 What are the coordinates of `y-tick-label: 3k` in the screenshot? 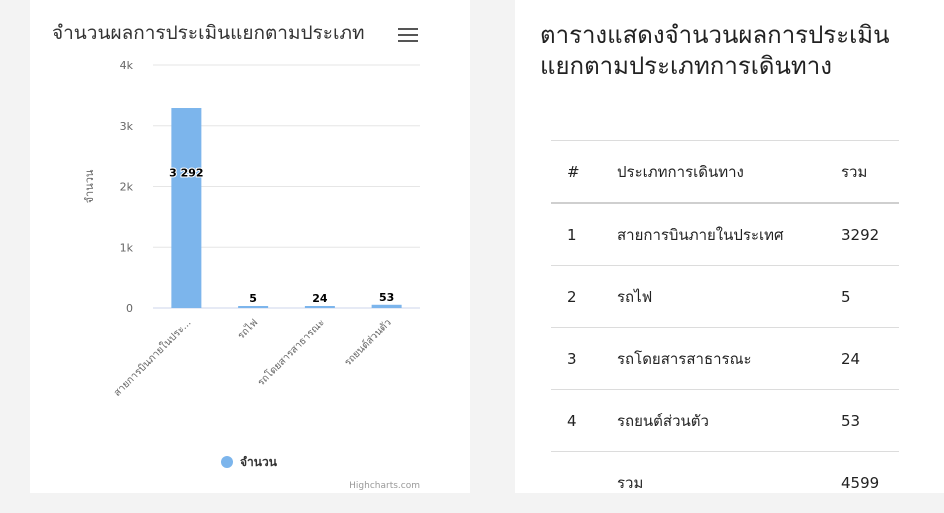 It's located at (127, 126).